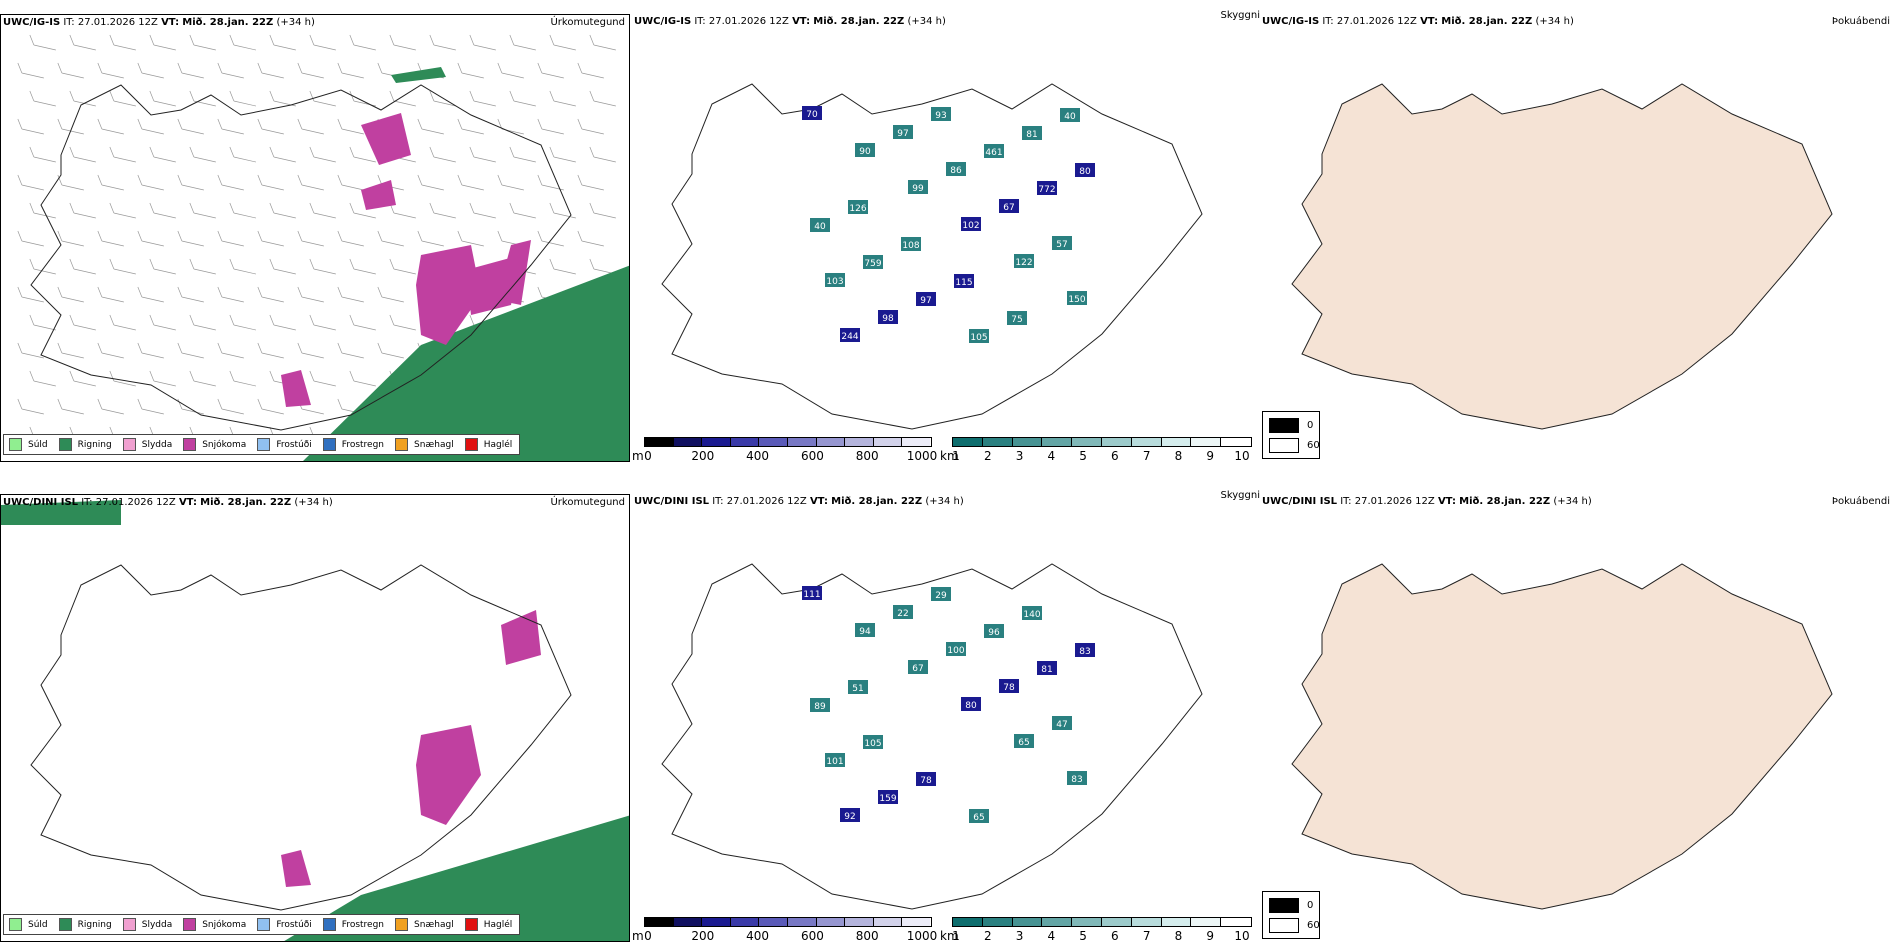 This screenshot has width=1900, height=950. What do you see at coordinates (294, 924) in the screenshot?
I see `legend-label: Frostúði` at bounding box center [294, 924].